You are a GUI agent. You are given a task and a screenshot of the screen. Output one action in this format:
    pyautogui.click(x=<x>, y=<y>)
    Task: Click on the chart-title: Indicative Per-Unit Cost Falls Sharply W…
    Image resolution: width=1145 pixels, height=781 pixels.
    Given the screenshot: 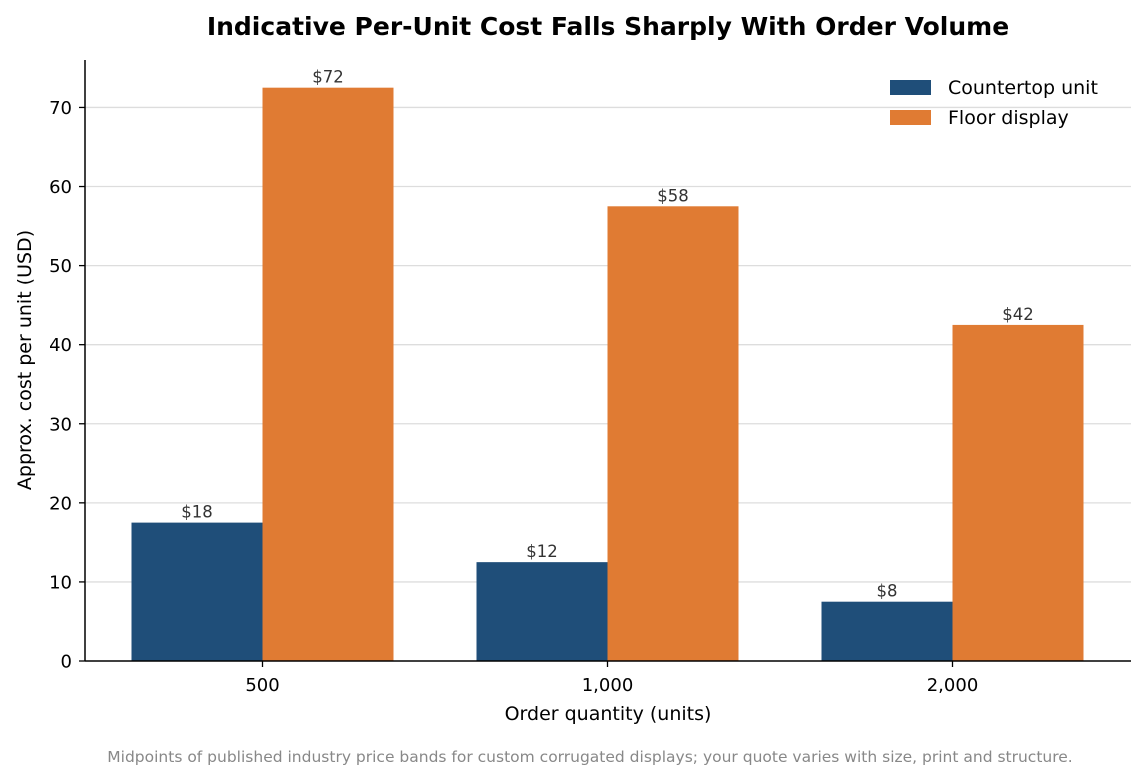 What is the action you would take?
    pyautogui.click(x=608, y=26)
    